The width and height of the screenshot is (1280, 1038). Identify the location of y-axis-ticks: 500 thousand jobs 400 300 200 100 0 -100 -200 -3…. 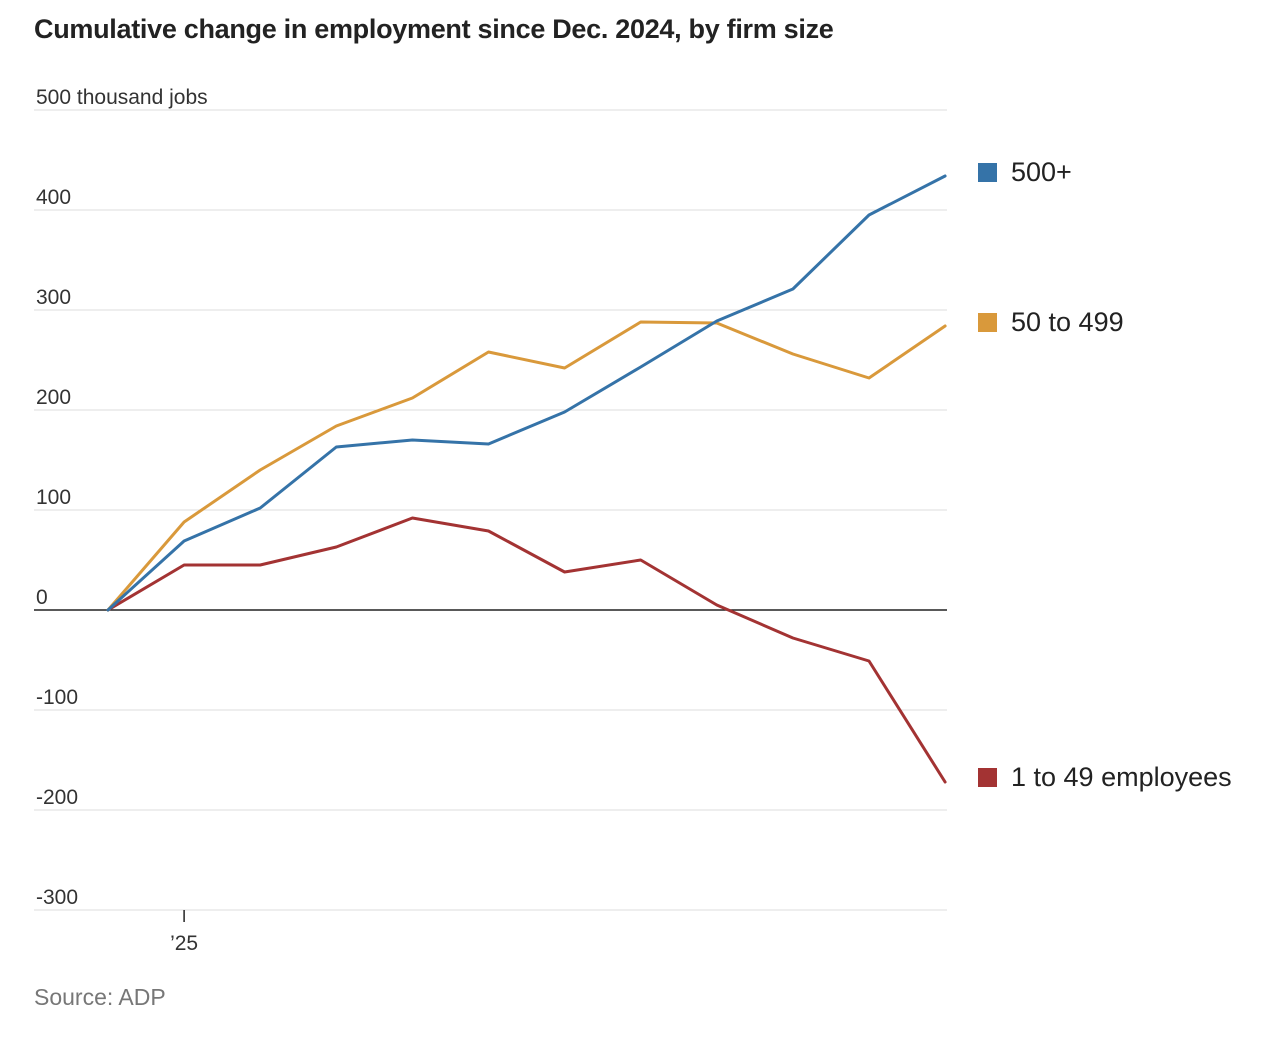
(122, 497).